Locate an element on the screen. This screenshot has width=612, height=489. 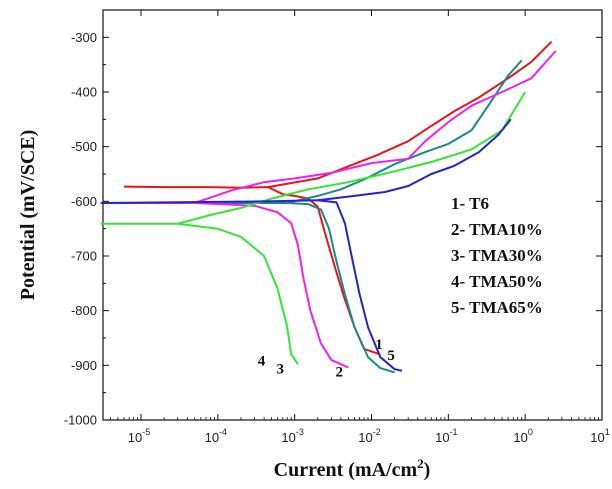
y-tick-label: -500 is located at coordinates (84, 146).